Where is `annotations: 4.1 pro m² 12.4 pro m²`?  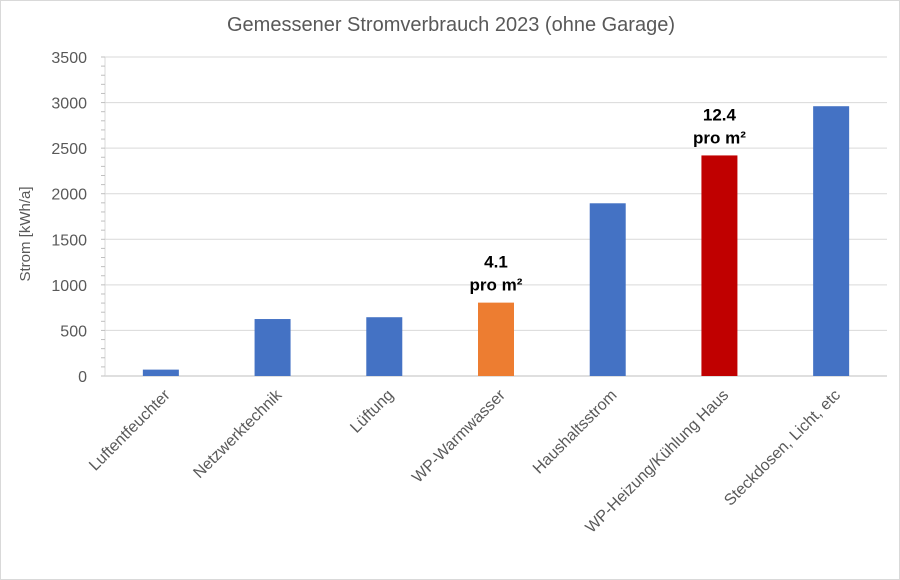
annotations: 4.1 pro m² 12.4 pro m² is located at coordinates (608, 199).